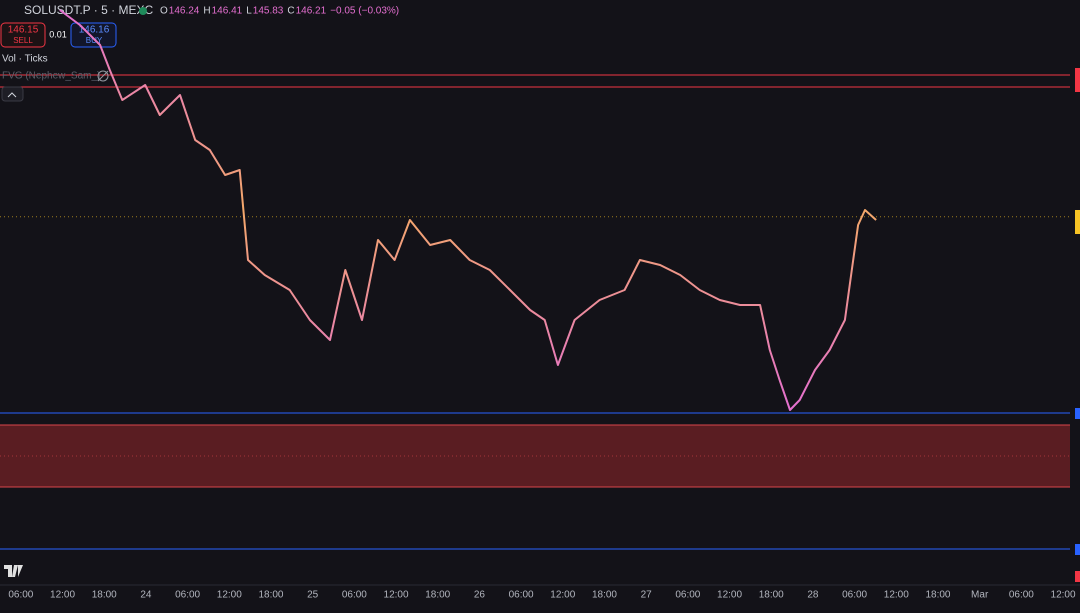 The height and width of the screenshot is (613, 1080). Describe the element at coordinates (206, 11) in the screenshot. I see `ohlc-key: H` at that location.